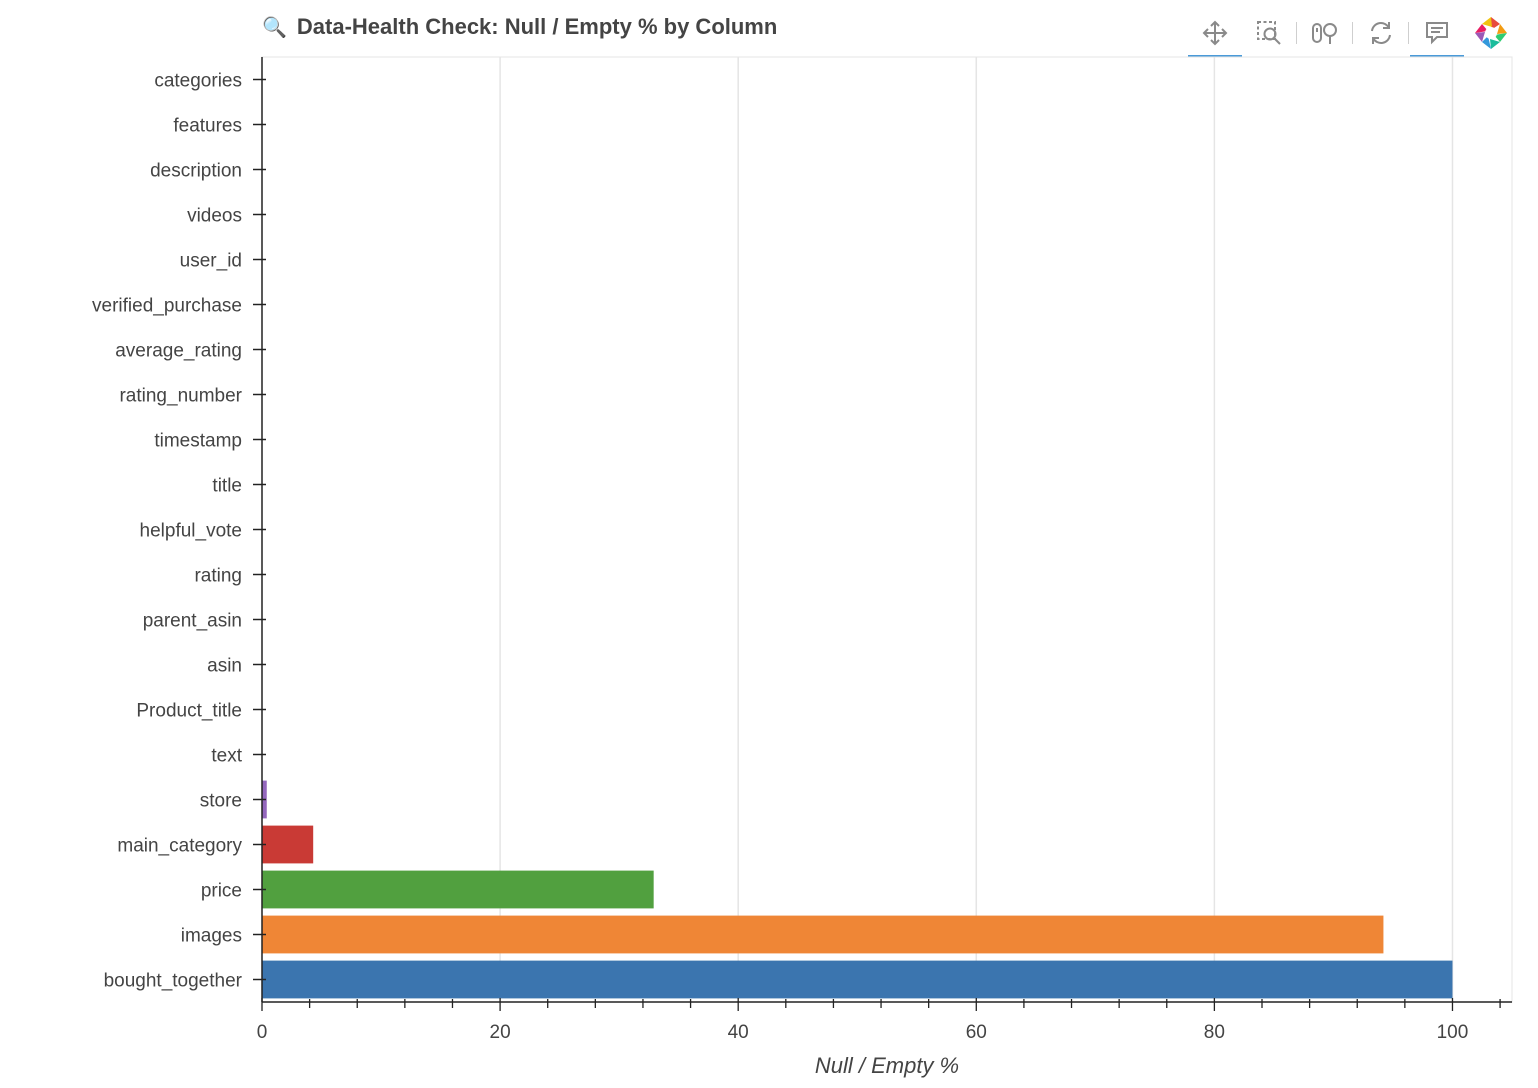 This screenshot has width=1538, height=1088. Describe the element at coordinates (262, 1032) in the screenshot. I see `x-tick-label: 0` at that location.